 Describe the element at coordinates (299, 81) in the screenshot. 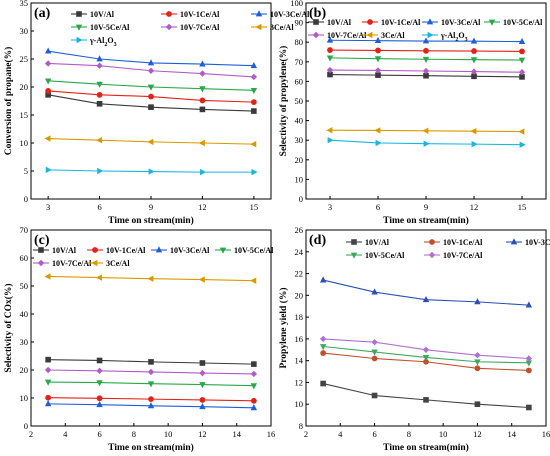

I see `y-tick-label: 60` at that location.